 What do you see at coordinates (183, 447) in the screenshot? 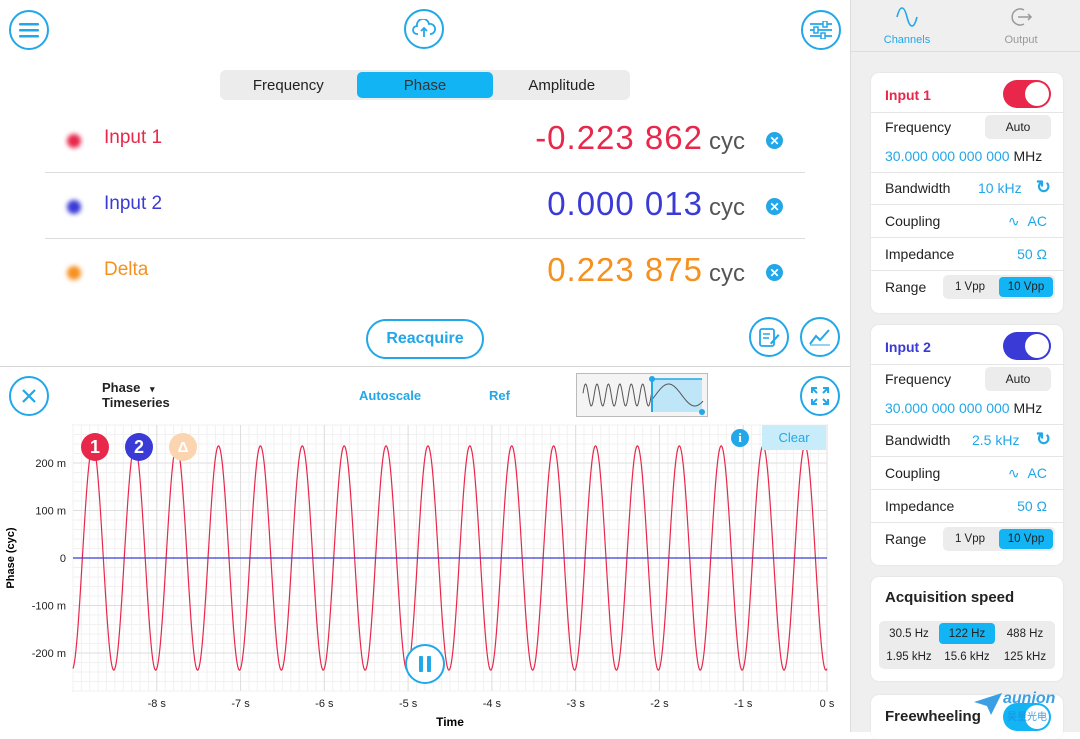
I see `delta-badge: Δ` at bounding box center [183, 447].